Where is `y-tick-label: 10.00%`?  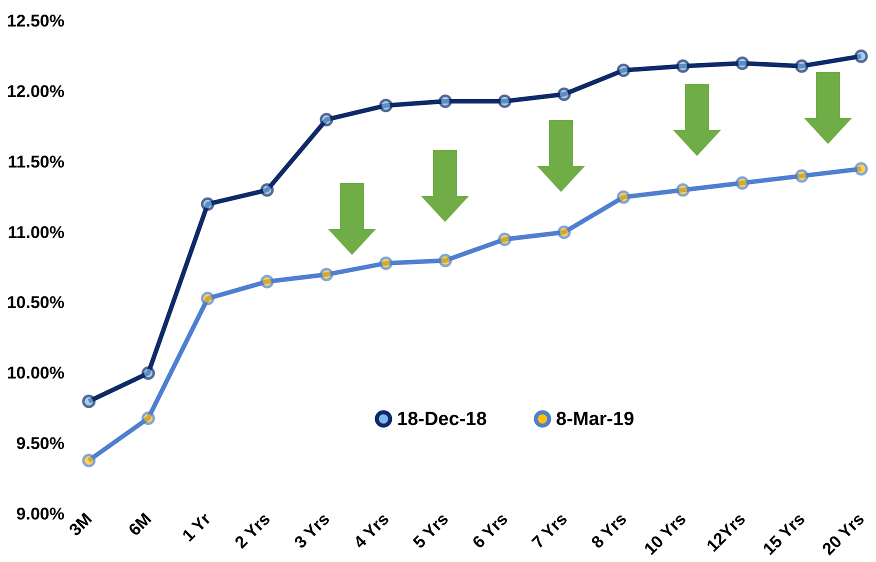
y-tick-label: 10.00% is located at coordinates (35, 373).